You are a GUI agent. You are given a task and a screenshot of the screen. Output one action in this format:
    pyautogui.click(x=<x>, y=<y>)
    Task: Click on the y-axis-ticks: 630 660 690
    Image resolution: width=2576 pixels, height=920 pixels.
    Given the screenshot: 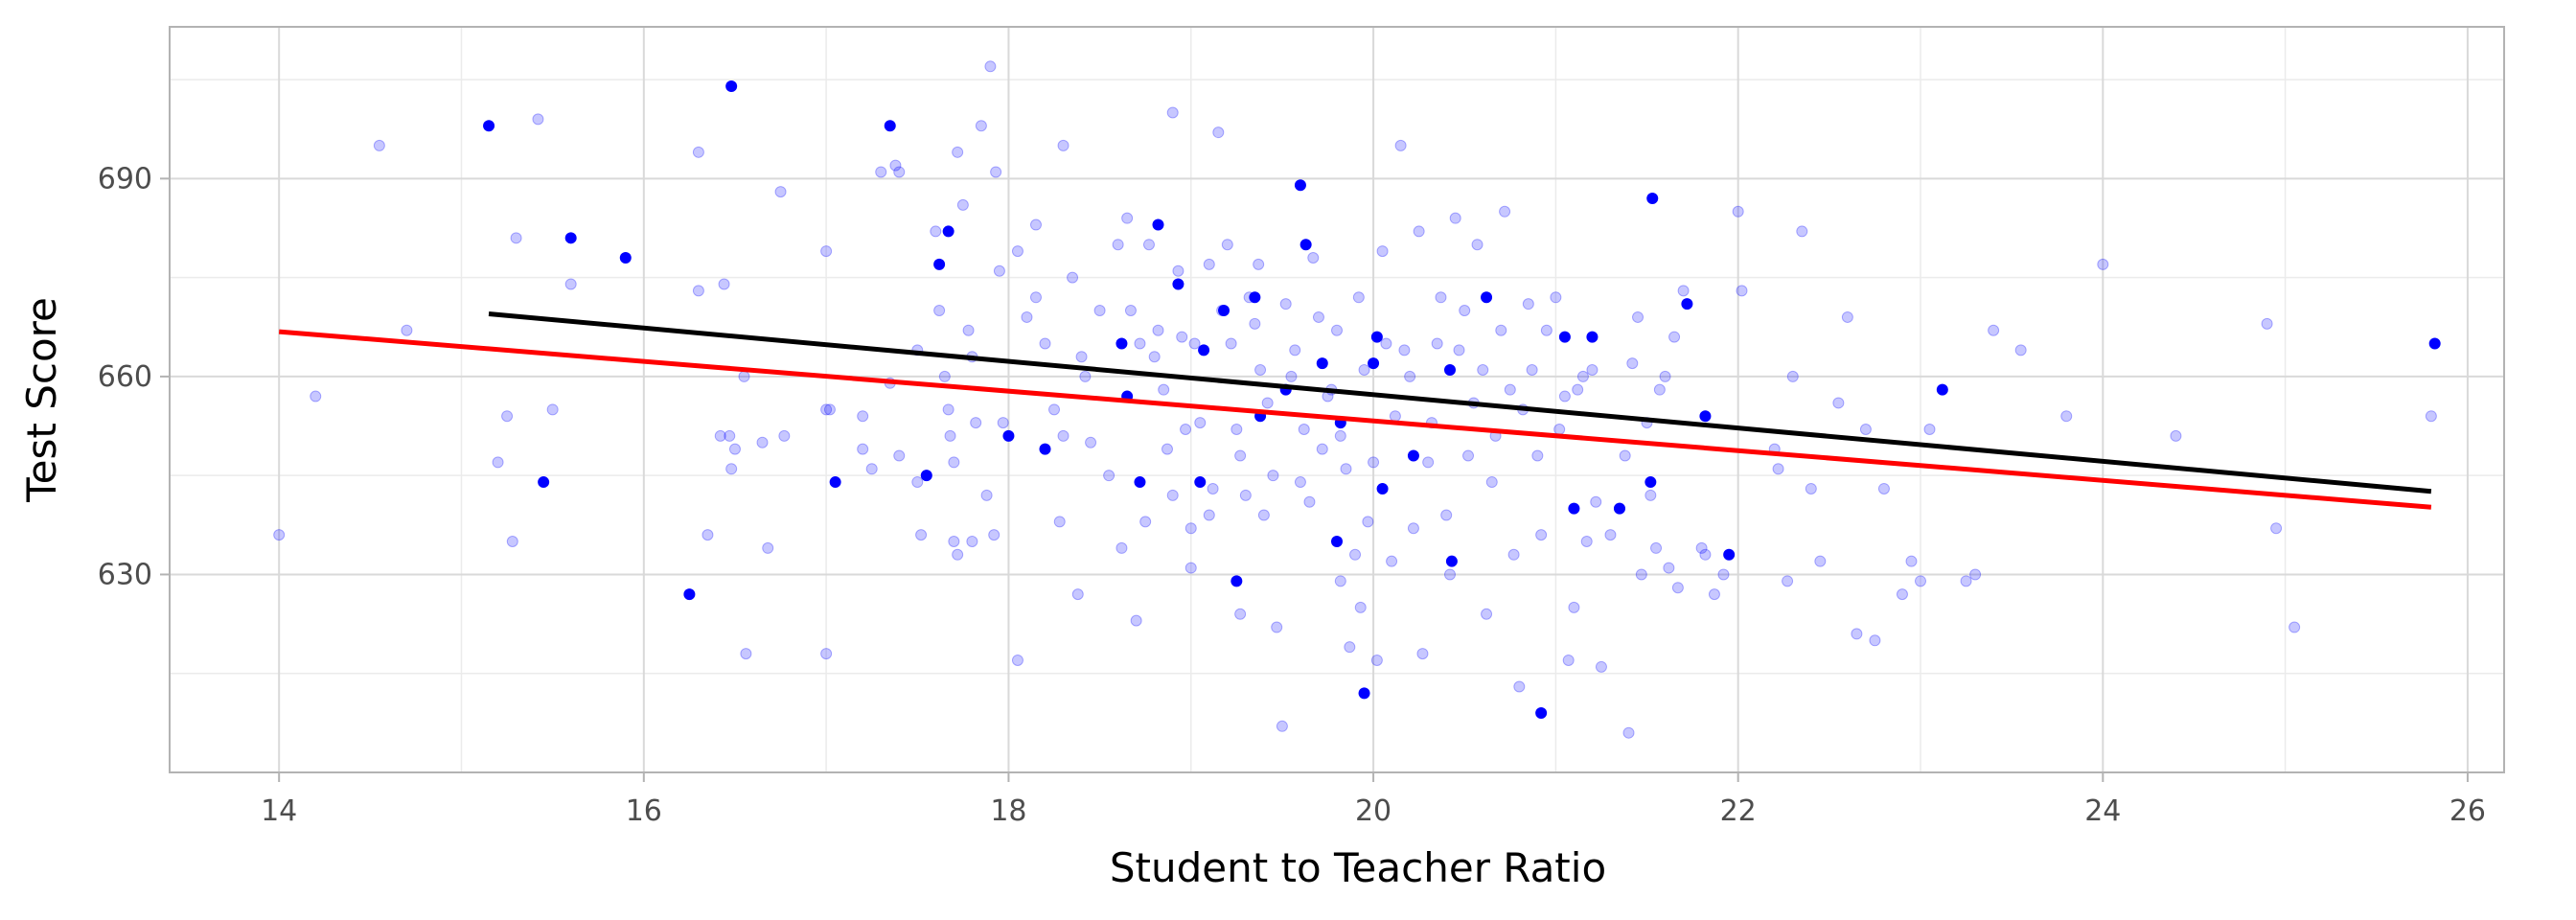 What is the action you would take?
    pyautogui.click(x=134, y=376)
    